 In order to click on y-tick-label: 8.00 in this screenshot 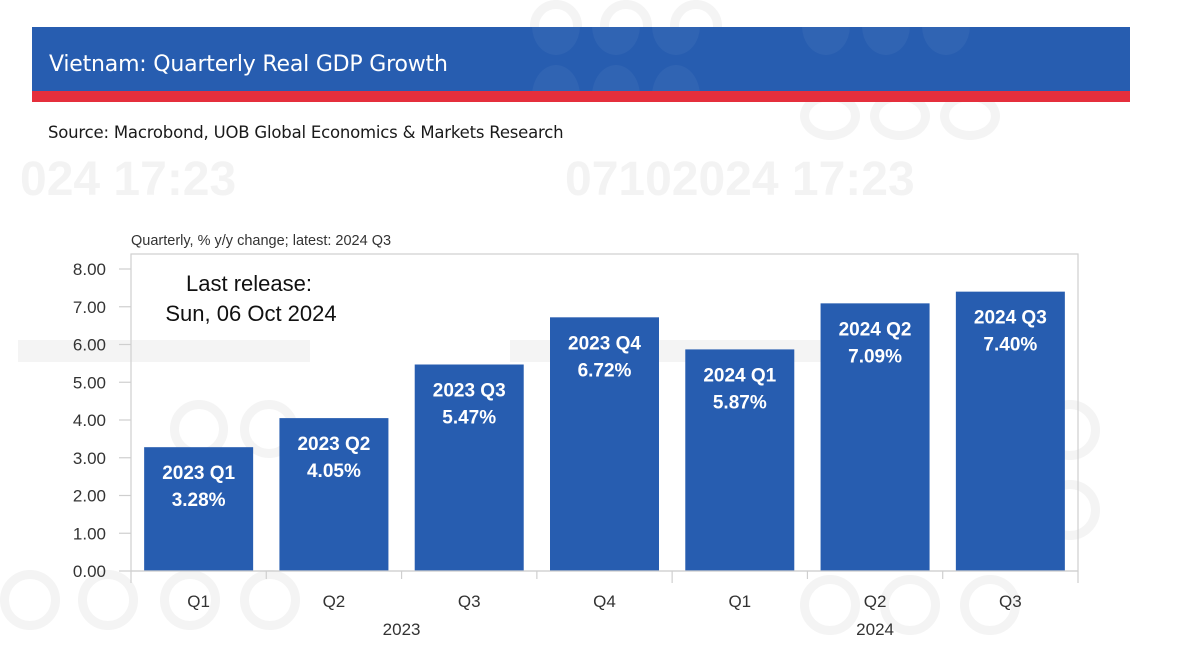, I will do `click(89, 269)`.